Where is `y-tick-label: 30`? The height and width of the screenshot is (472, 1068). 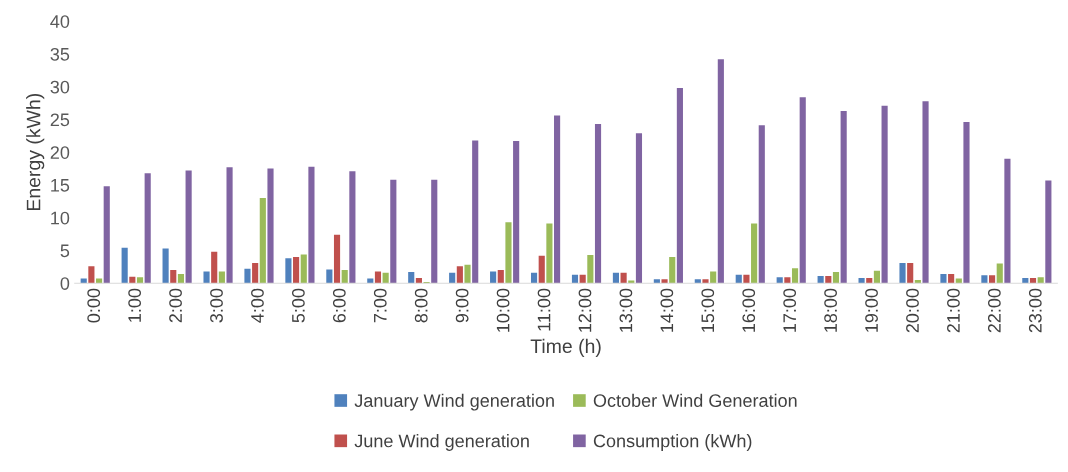 y-tick-label: 30 is located at coordinates (60, 87).